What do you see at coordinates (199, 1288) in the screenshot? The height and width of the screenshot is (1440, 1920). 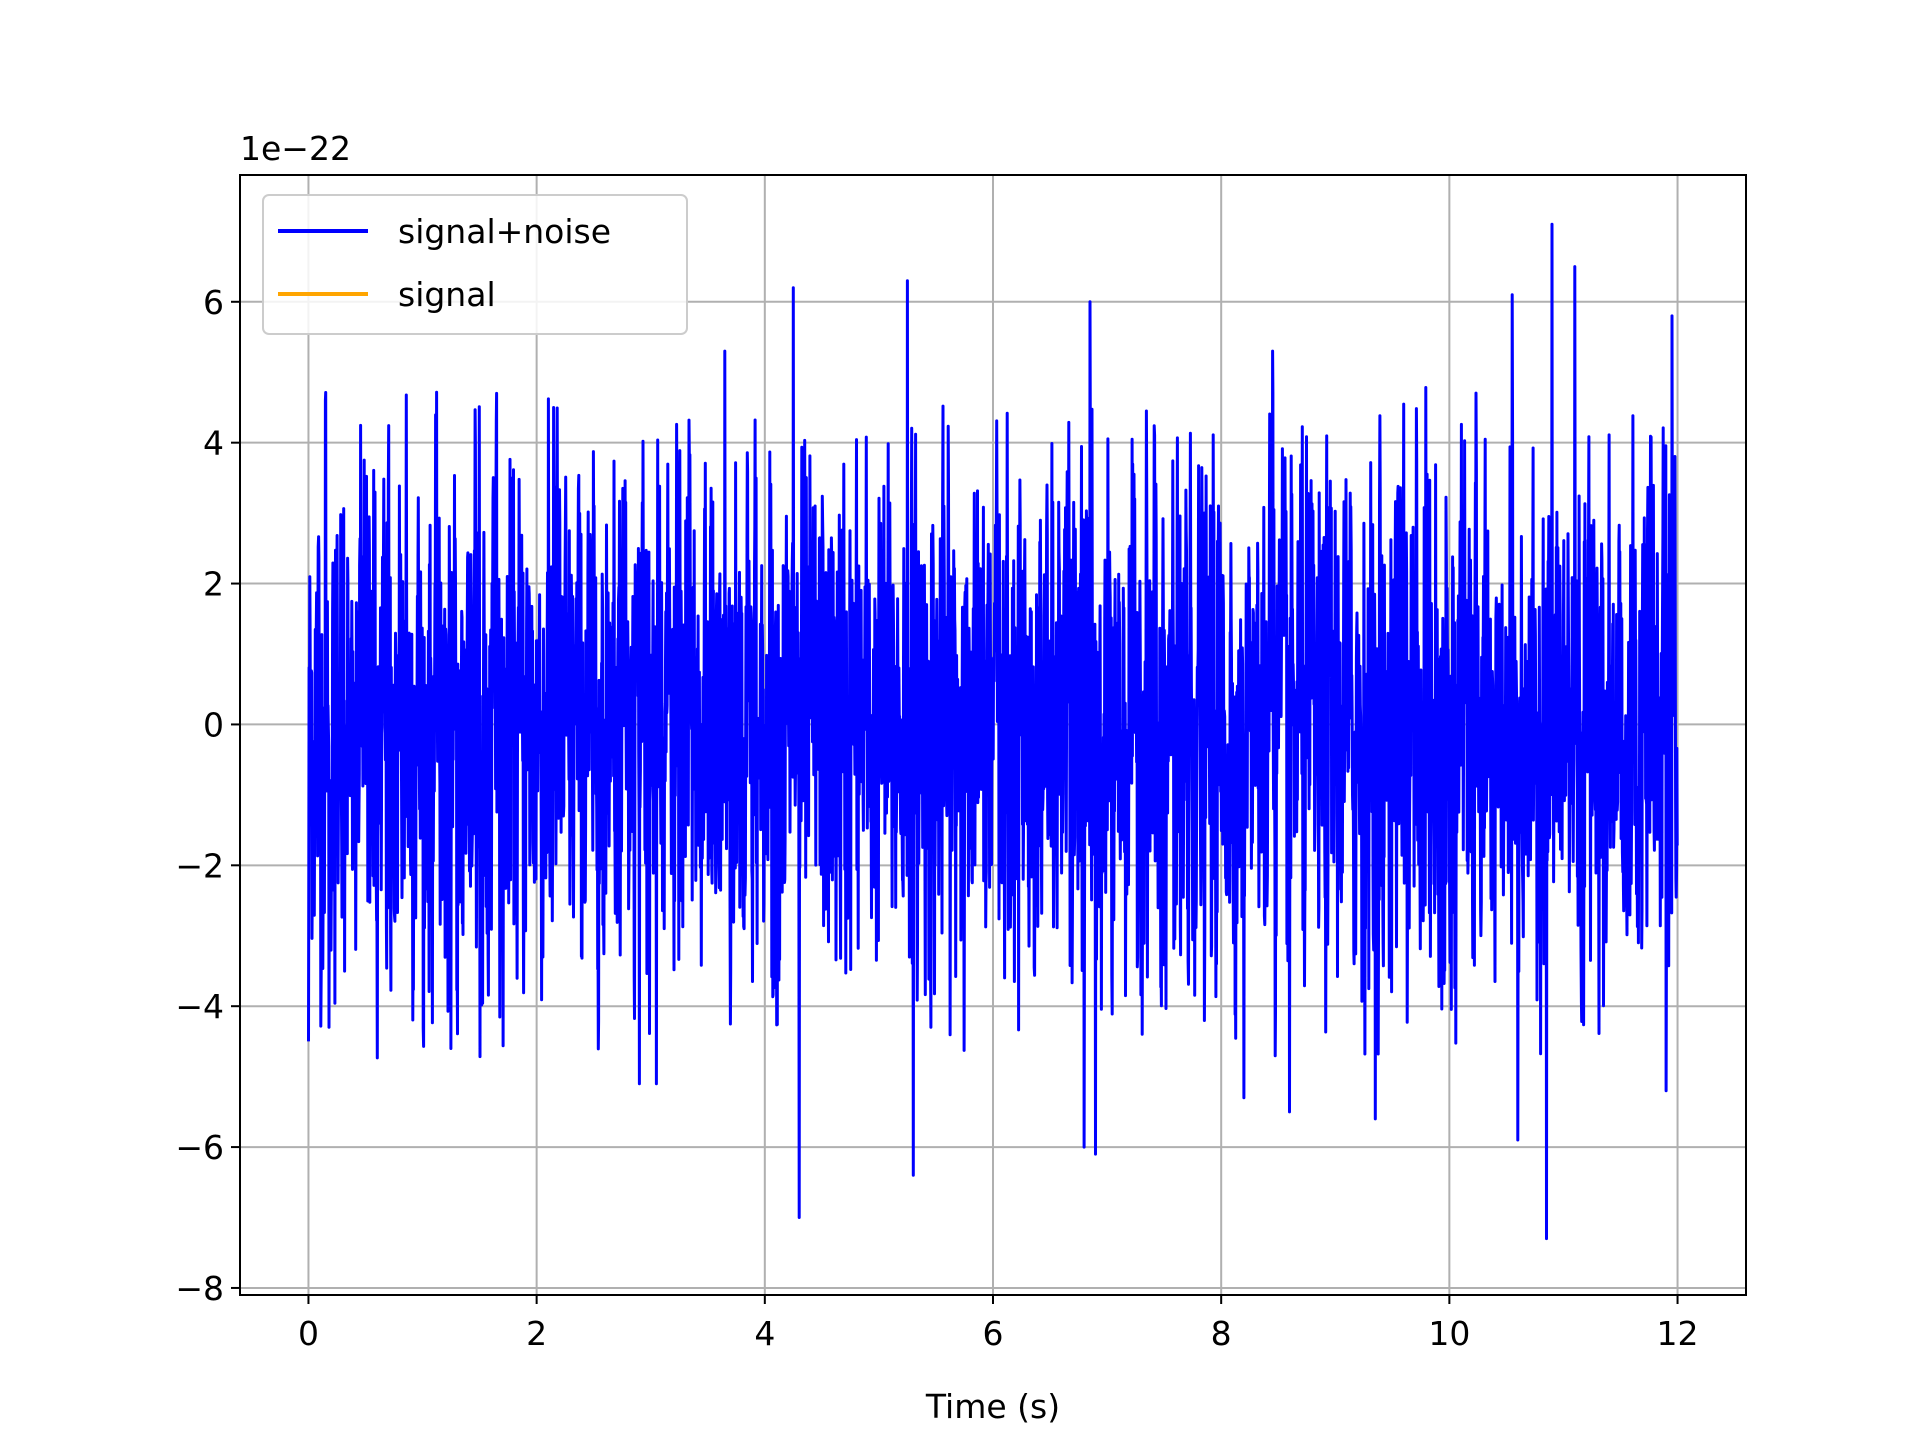 I see `y-tick-label: −8` at bounding box center [199, 1288].